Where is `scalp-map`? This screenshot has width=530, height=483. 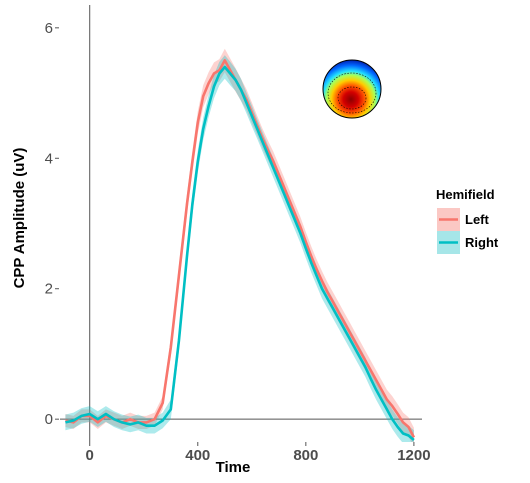
scalp-map is located at coordinates (352, 89).